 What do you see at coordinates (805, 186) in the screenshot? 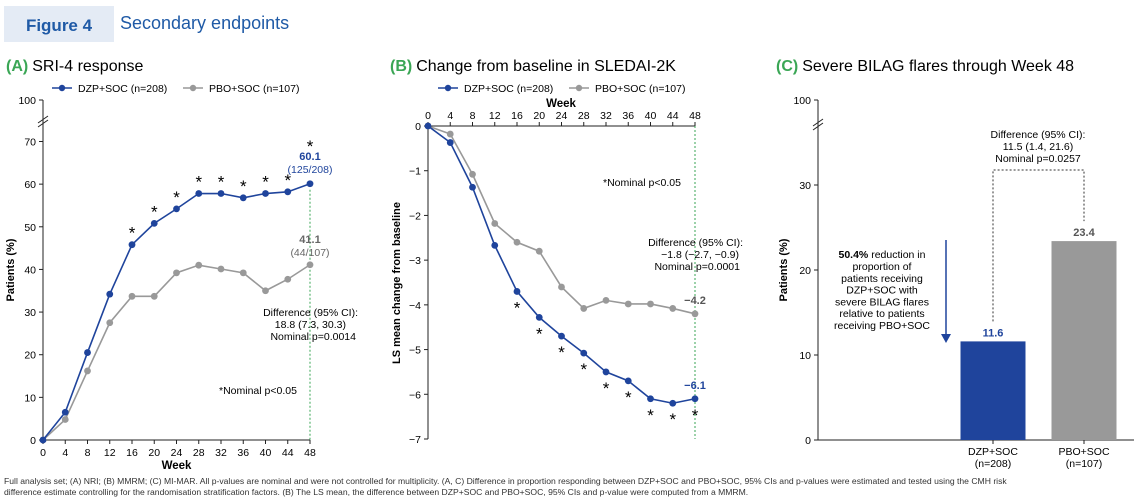
I see `c-ytick-label: 30` at bounding box center [805, 186].